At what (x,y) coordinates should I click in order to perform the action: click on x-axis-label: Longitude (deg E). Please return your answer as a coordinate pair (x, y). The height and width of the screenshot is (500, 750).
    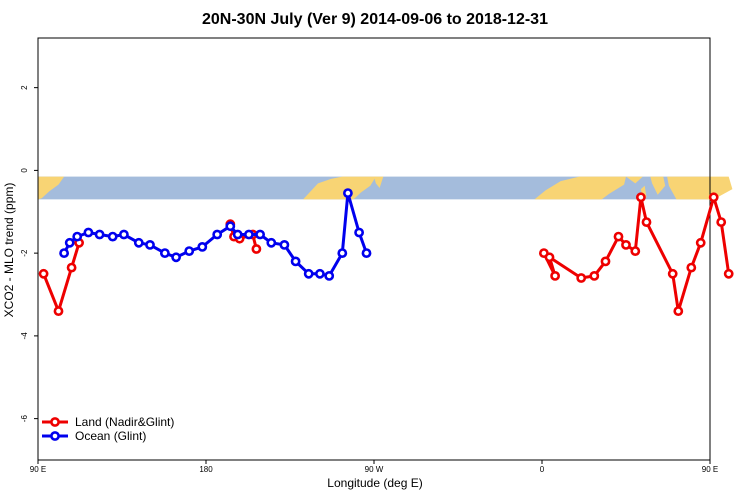
    Looking at the image, I should click on (374, 483).